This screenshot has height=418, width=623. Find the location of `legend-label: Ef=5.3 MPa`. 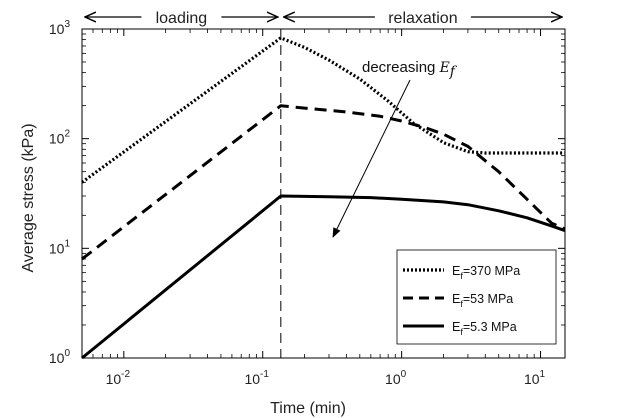

legend-label: Ef=5.3 MPa is located at coordinates (484, 328).